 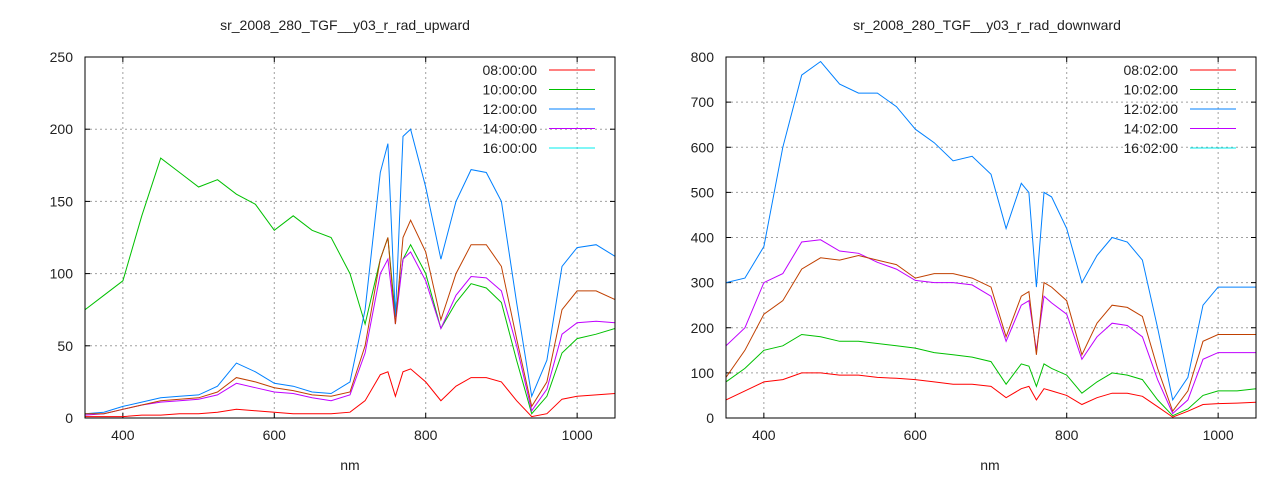 I want to click on legend-label: 12:00:00, so click(x=510, y=109).